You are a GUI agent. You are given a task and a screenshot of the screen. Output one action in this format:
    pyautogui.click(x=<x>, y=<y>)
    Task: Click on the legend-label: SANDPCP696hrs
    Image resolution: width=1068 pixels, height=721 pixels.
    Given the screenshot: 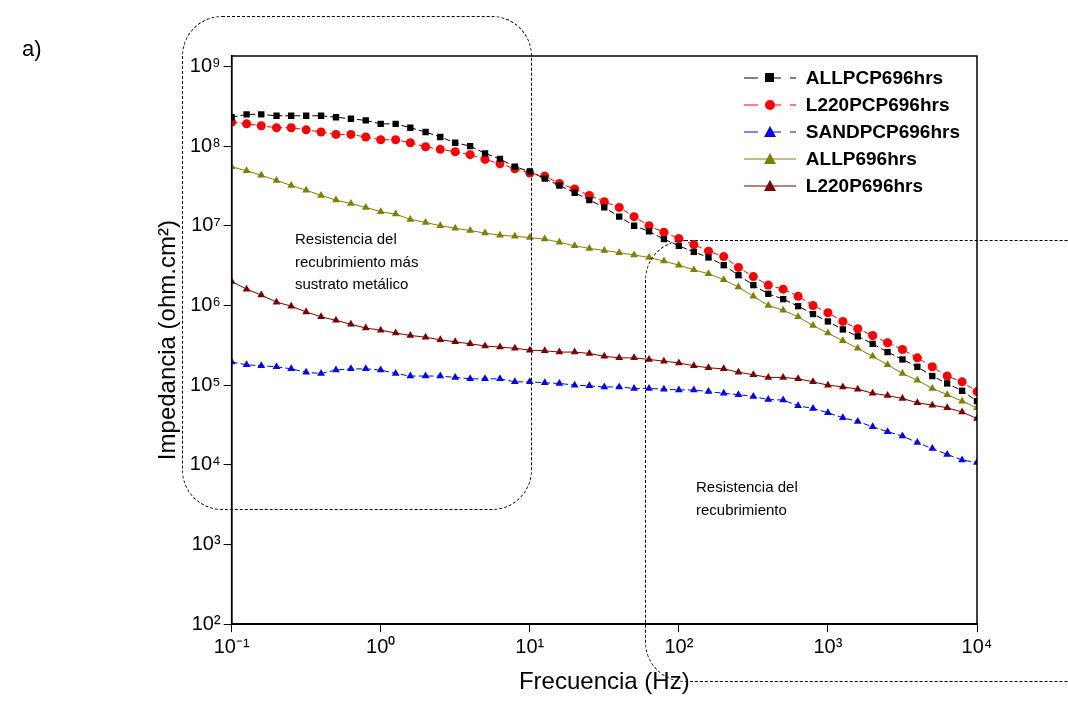 What is the action you would take?
    pyautogui.click(x=882, y=131)
    